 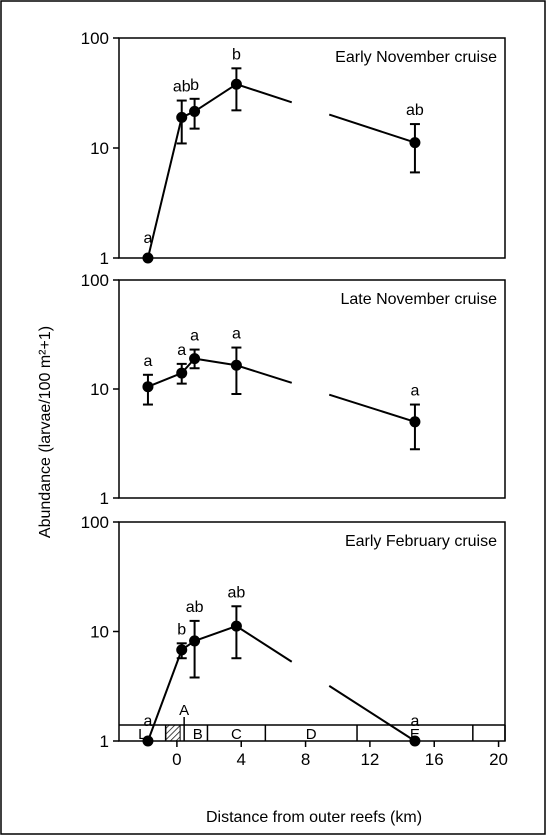 What do you see at coordinates (314, 817) in the screenshot?
I see `x-axis-label: Distance from outer reefs (km)` at bounding box center [314, 817].